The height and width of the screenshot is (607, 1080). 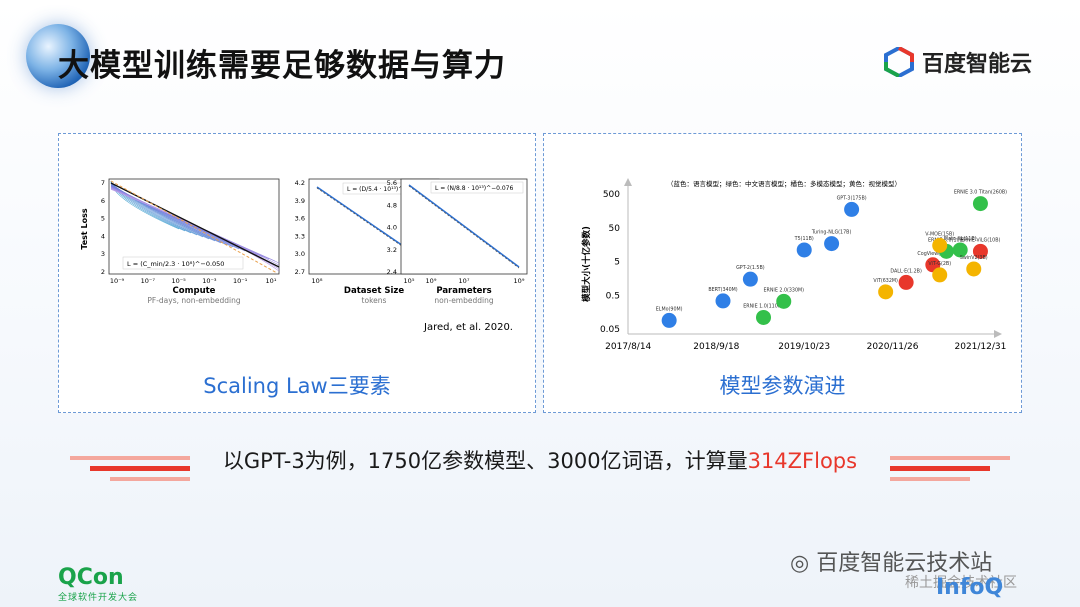 What do you see at coordinates (271, 281) in the screenshot?
I see `plot1-xtick: 10¹` at bounding box center [271, 281].